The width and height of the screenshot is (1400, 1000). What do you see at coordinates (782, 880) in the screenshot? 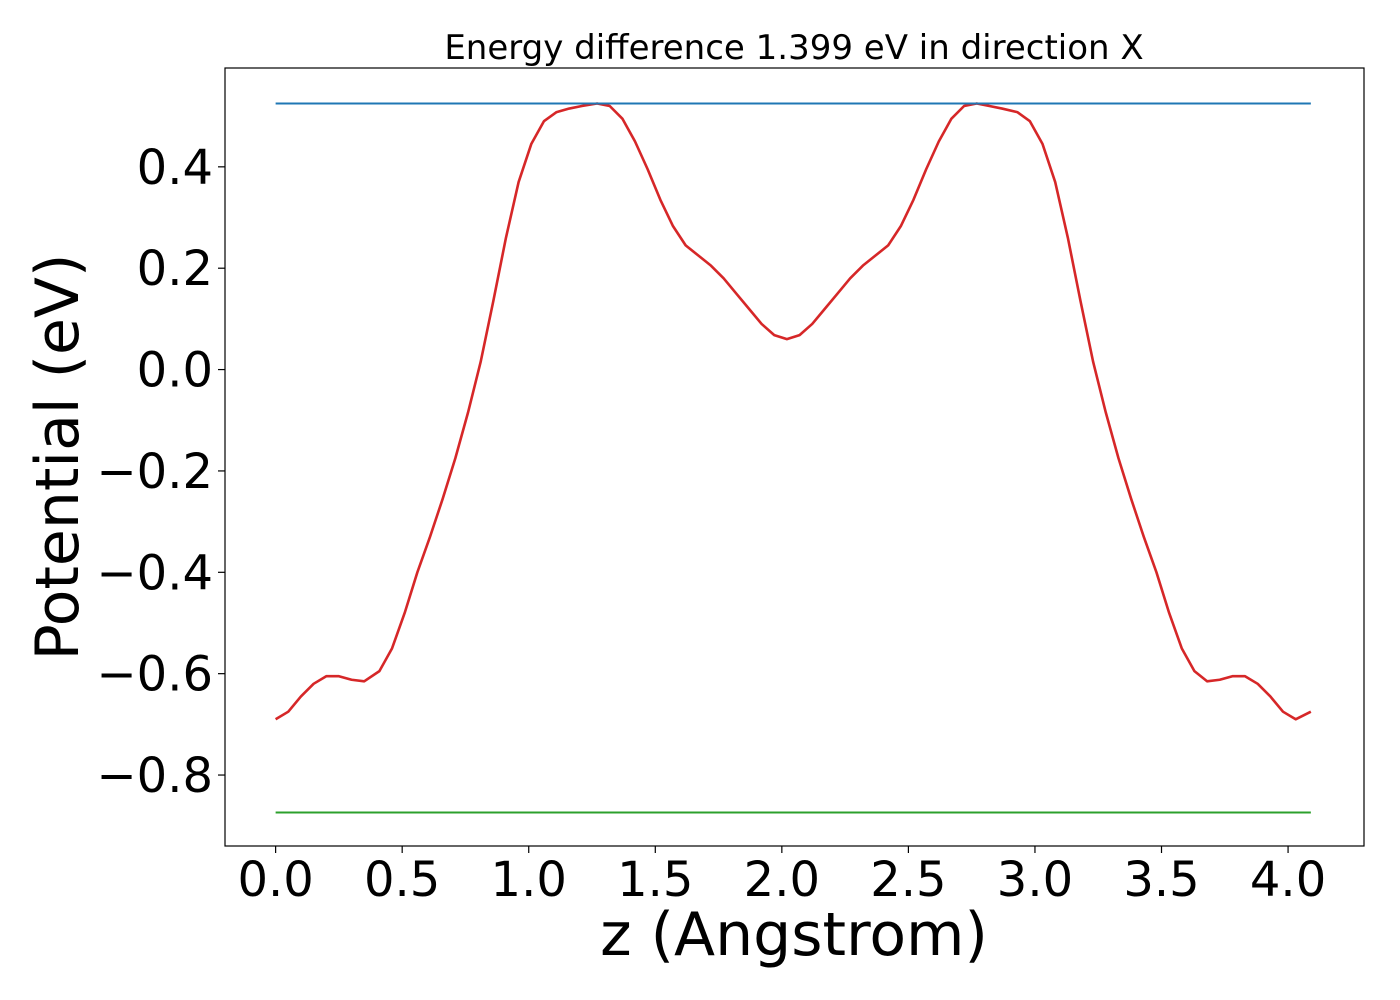
I see `x-tick-label: 2.0` at bounding box center [782, 880].